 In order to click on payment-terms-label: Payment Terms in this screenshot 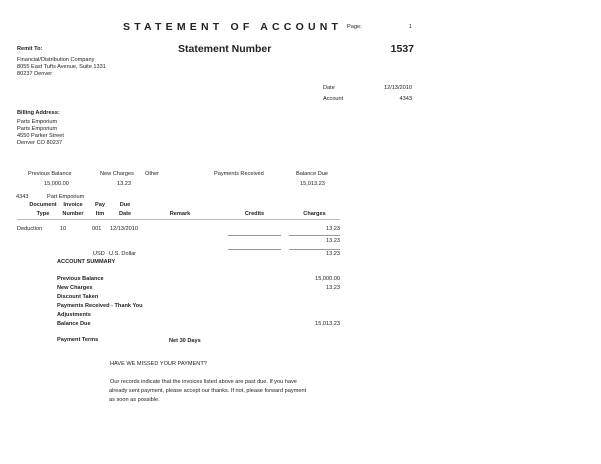, I will do `click(78, 340)`.